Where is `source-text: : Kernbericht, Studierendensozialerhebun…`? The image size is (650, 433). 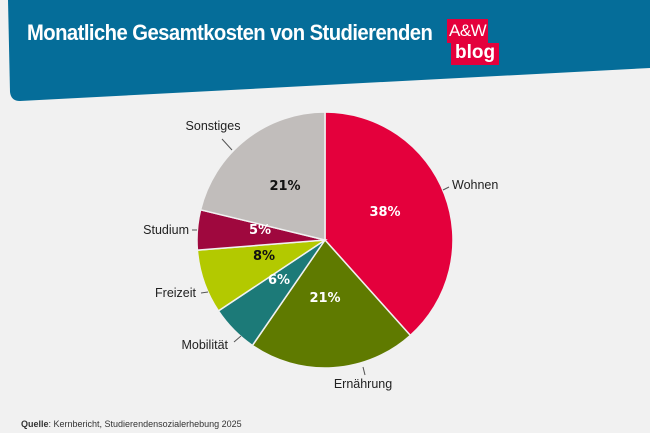
source-text: : Kernbericht, Studierendensozialerhebun… is located at coordinates (145, 424).